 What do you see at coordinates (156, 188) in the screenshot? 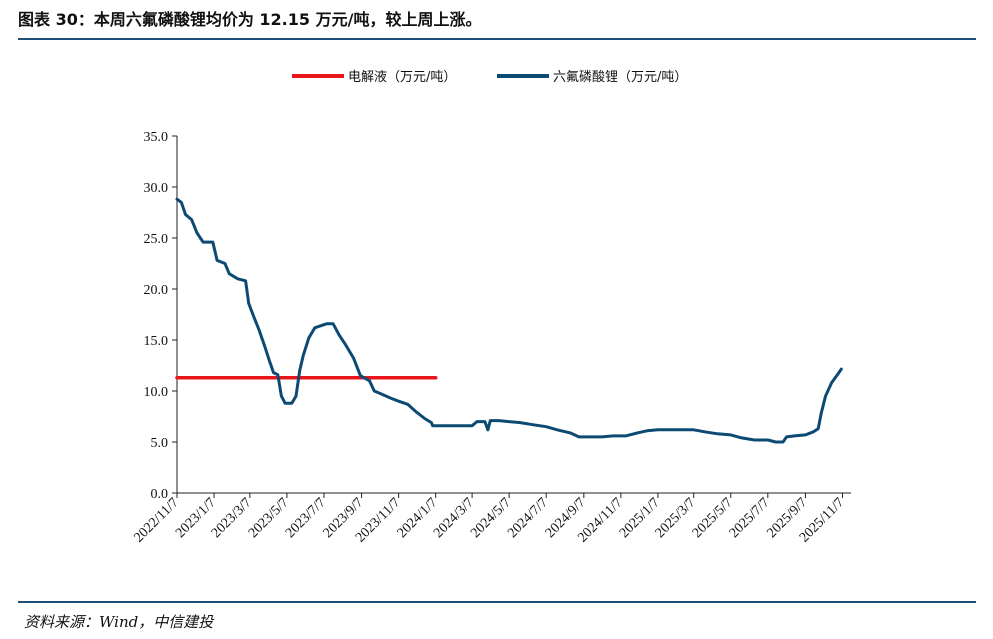
I see `y-tick-label: 30.0` at bounding box center [156, 188].